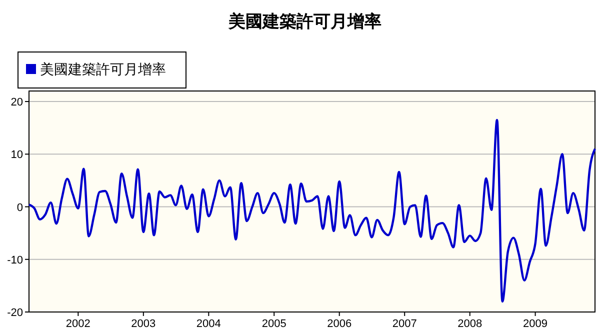 The height and width of the screenshot is (335, 610). Describe the element at coordinates (19, 208) in the screenshot. I see `y-tick-label: 0` at that location.